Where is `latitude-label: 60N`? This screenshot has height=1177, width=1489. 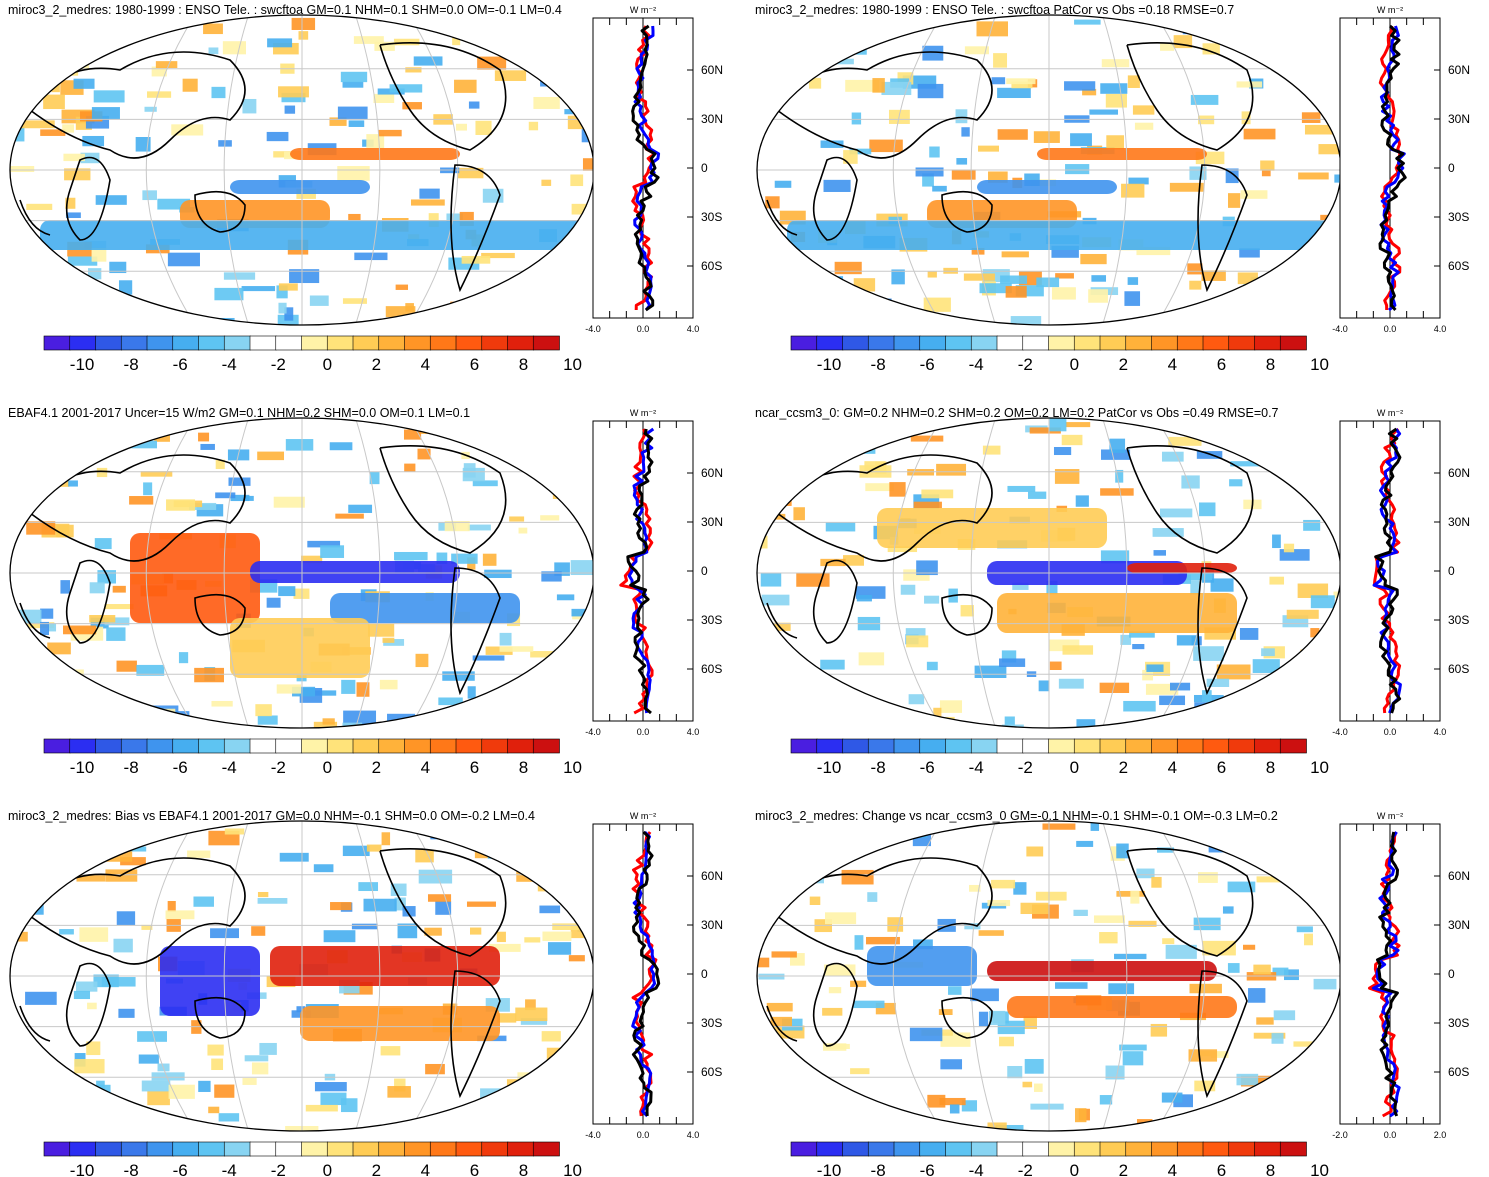 latitude-label: 60N is located at coordinates (1459, 876).